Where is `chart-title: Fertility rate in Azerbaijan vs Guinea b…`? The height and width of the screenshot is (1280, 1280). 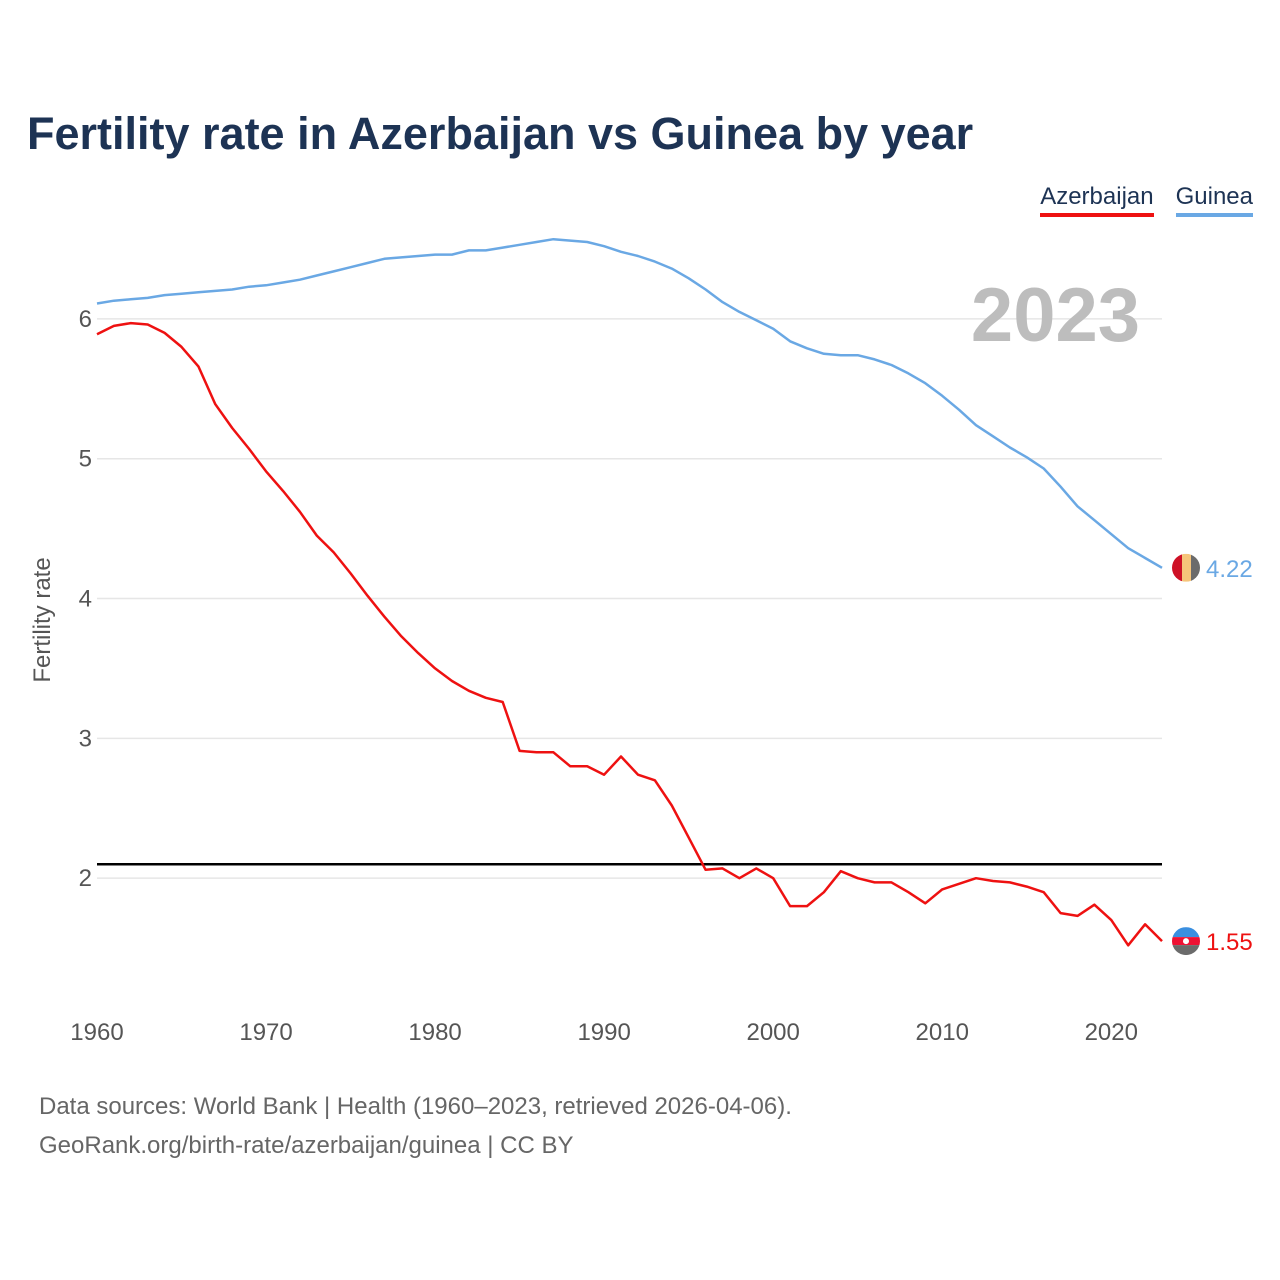
chart-title: Fertility rate in Azerbaijan vs Guinea b… is located at coordinates (500, 133).